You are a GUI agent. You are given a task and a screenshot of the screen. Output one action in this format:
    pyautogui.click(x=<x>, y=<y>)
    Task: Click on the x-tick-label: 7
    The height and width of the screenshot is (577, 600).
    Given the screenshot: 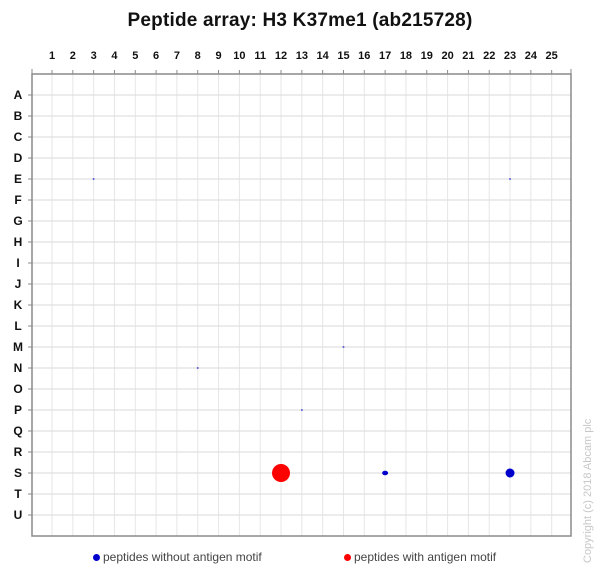 What is the action you would take?
    pyautogui.click(x=176, y=56)
    